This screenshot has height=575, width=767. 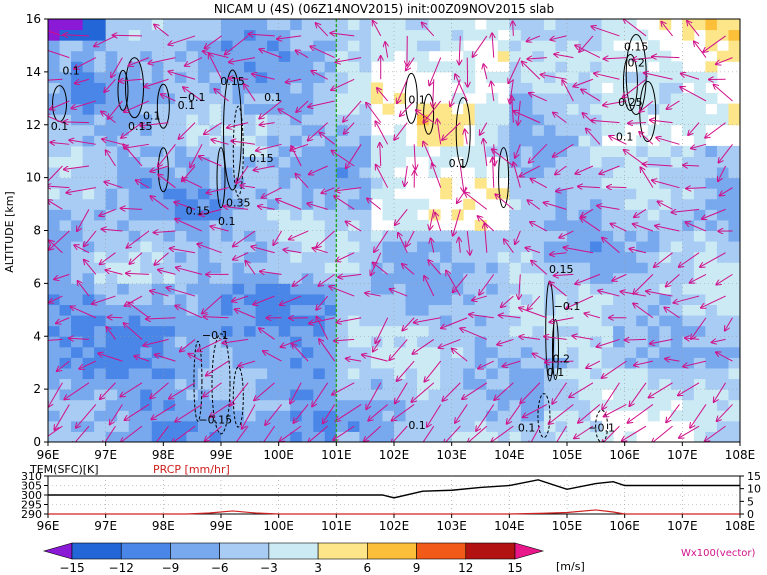 I want to click on lower-left-tick-label: 305, so click(x=31, y=486).